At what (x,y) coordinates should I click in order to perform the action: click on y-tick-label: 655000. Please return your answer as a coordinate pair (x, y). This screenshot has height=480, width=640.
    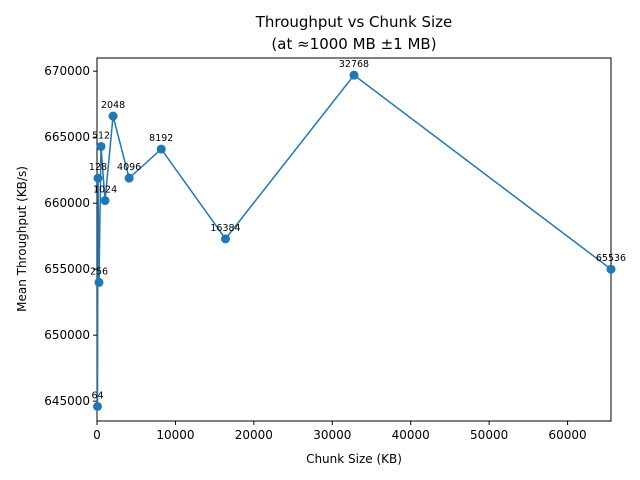
    Looking at the image, I should click on (67, 269).